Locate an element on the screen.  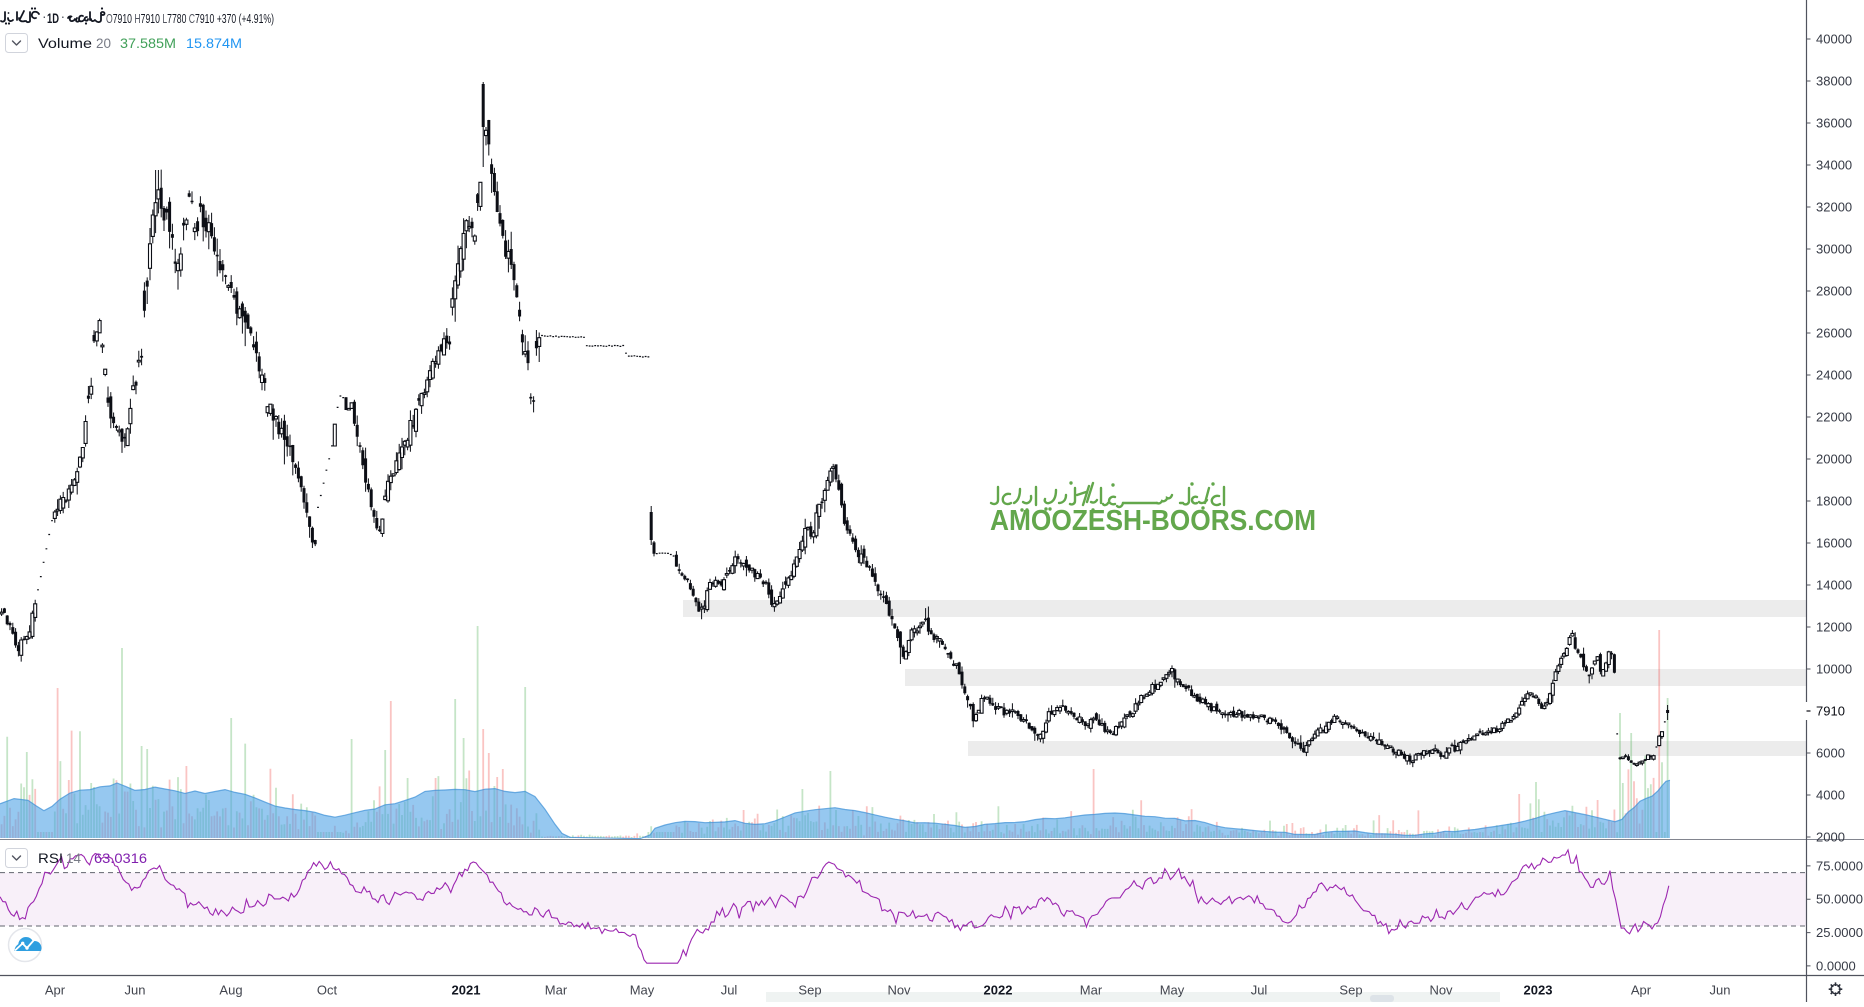
svg-text: 15.874M is located at coordinates (214, 43).